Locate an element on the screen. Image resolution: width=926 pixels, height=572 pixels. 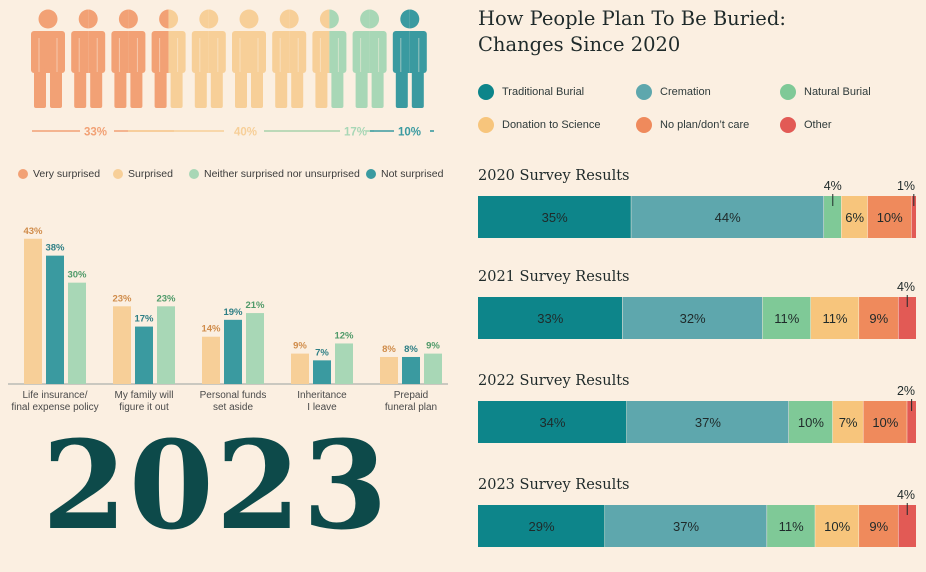
legend-item-surprised: Surprised is located at coordinates (143, 174).